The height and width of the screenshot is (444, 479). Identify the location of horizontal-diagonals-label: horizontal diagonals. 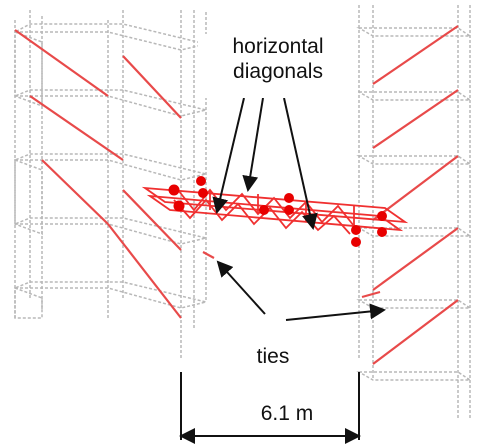
(278, 66).